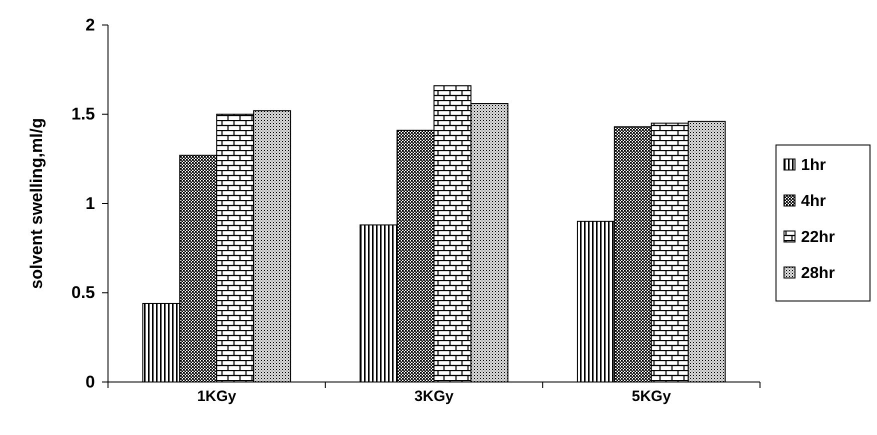 This screenshot has width=877, height=435. What do you see at coordinates (813, 201) in the screenshot?
I see `legend-label: 4hr` at bounding box center [813, 201].